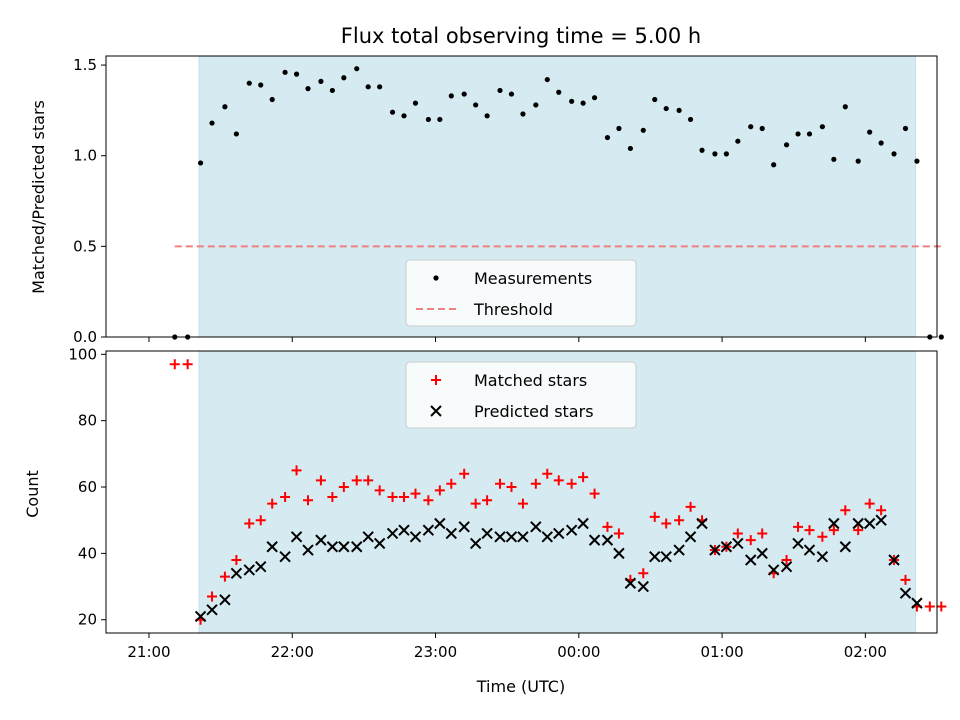 This screenshot has width=960, height=720. I want to click on legend-label: Predicted stars, so click(534, 411).